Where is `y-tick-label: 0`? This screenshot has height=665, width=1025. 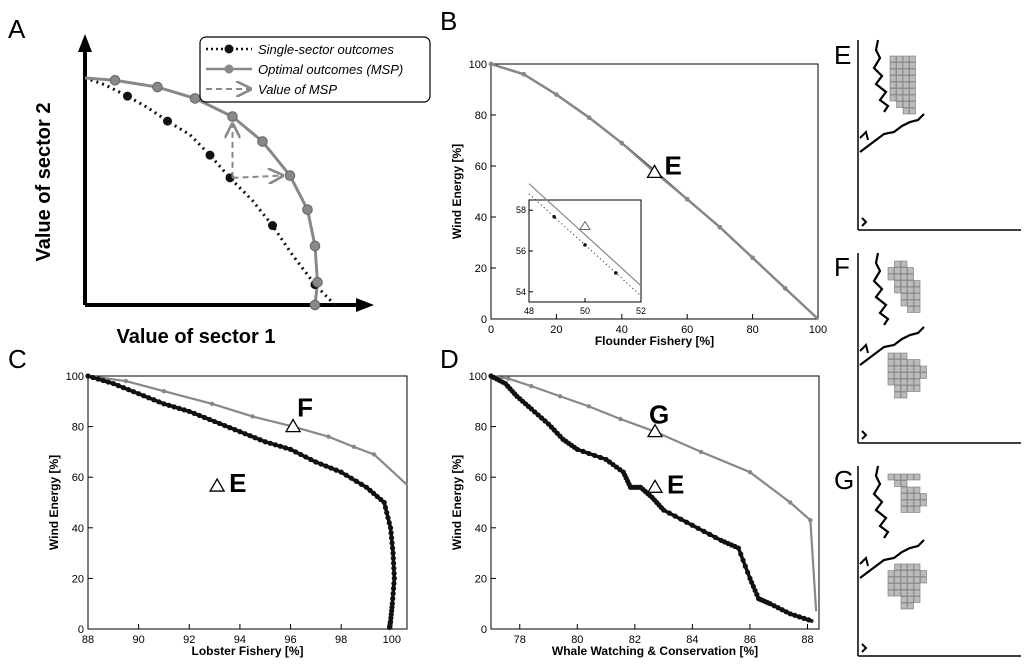 y-tick-label: 0 is located at coordinates (484, 320).